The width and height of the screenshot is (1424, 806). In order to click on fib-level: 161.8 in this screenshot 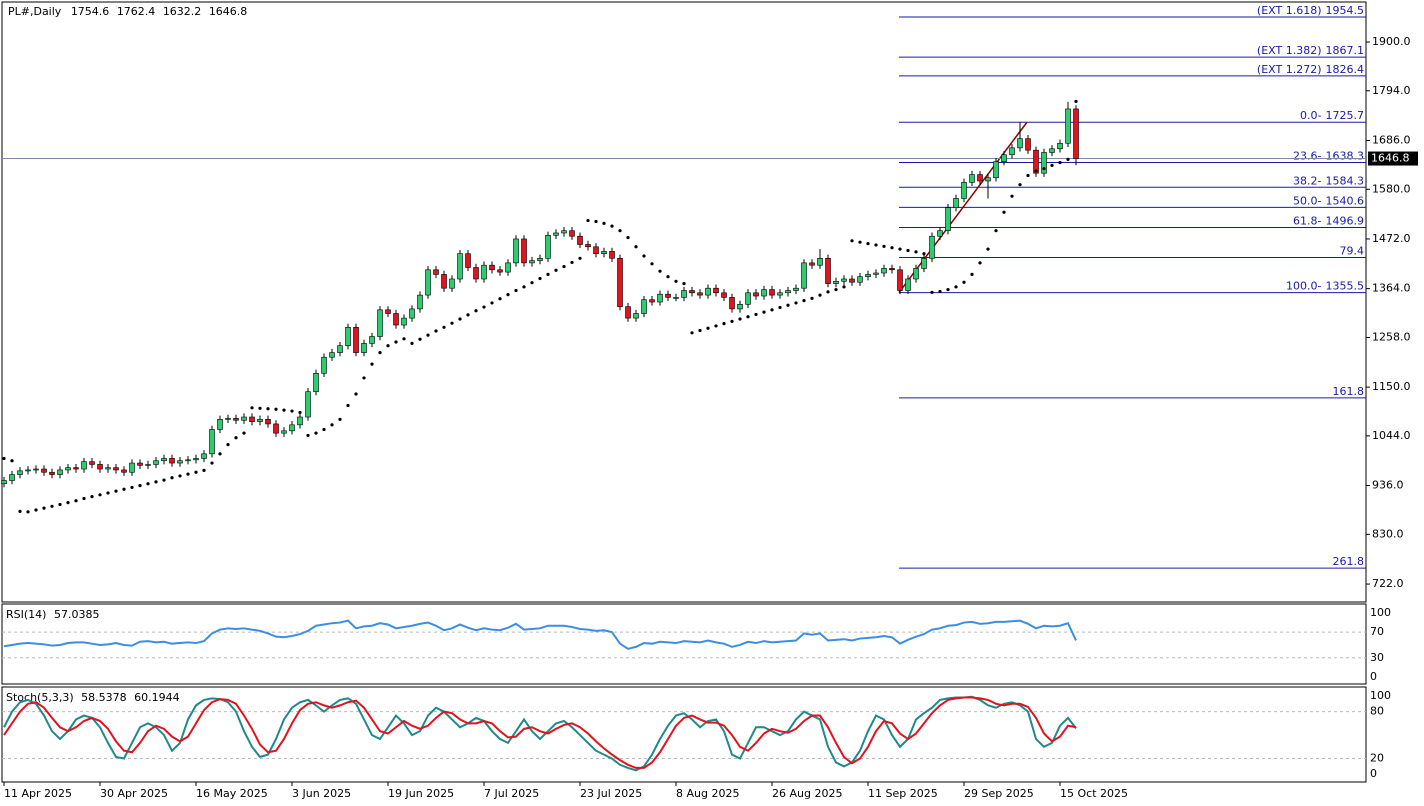, I will do `click(1349, 391)`.